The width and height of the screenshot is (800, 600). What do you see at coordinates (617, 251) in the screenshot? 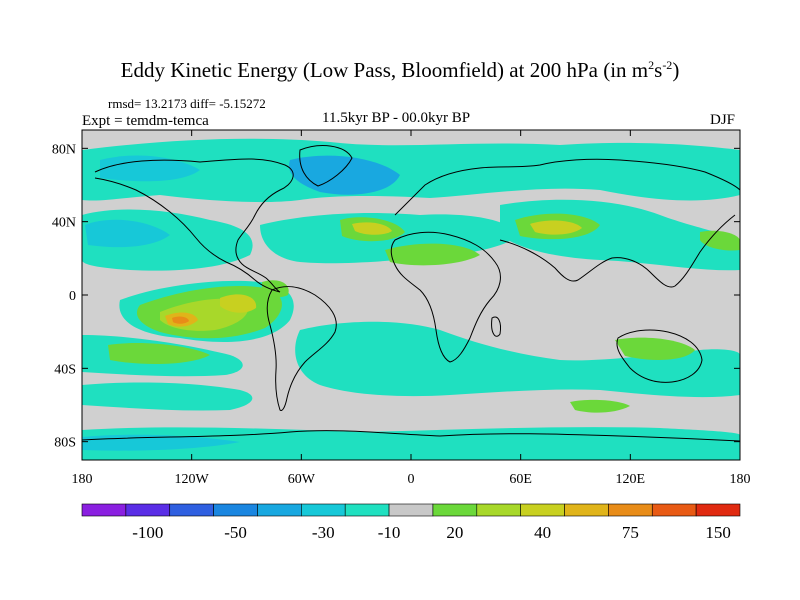
I see `coastline-asia-south` at bounding box center [617, 251].